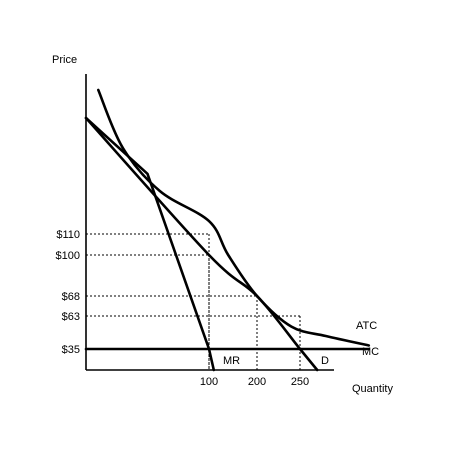  Describe the element at coordinates (325, 361) in the screenshot. I see `series-label-d: D` at that location.